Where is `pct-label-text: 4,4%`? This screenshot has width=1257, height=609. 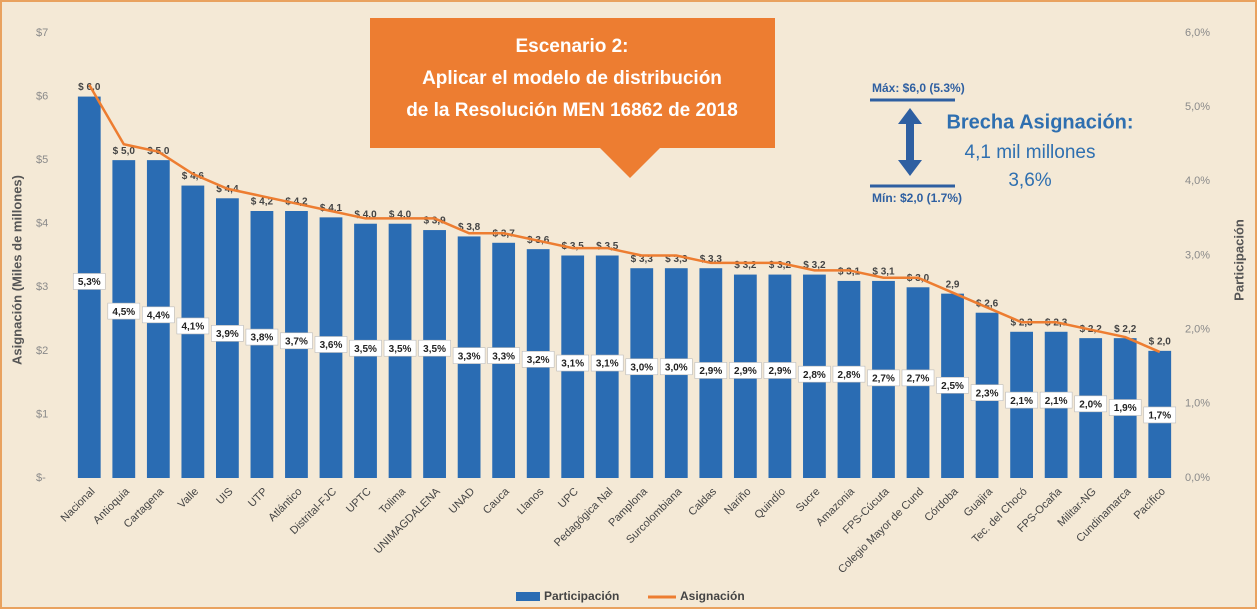 pct-label-text: 4,4% is located at coordinates (158, 315).